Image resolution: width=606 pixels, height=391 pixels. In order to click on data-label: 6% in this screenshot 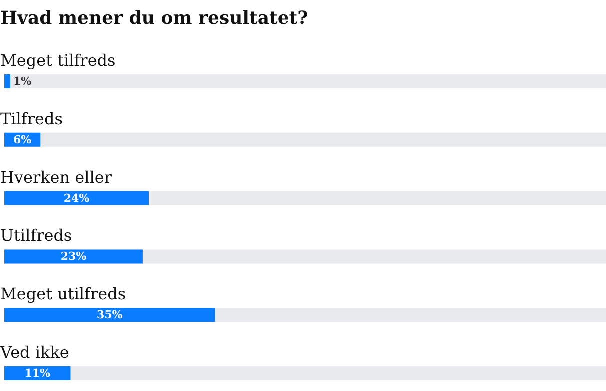, I will do `click(23, 139)`.